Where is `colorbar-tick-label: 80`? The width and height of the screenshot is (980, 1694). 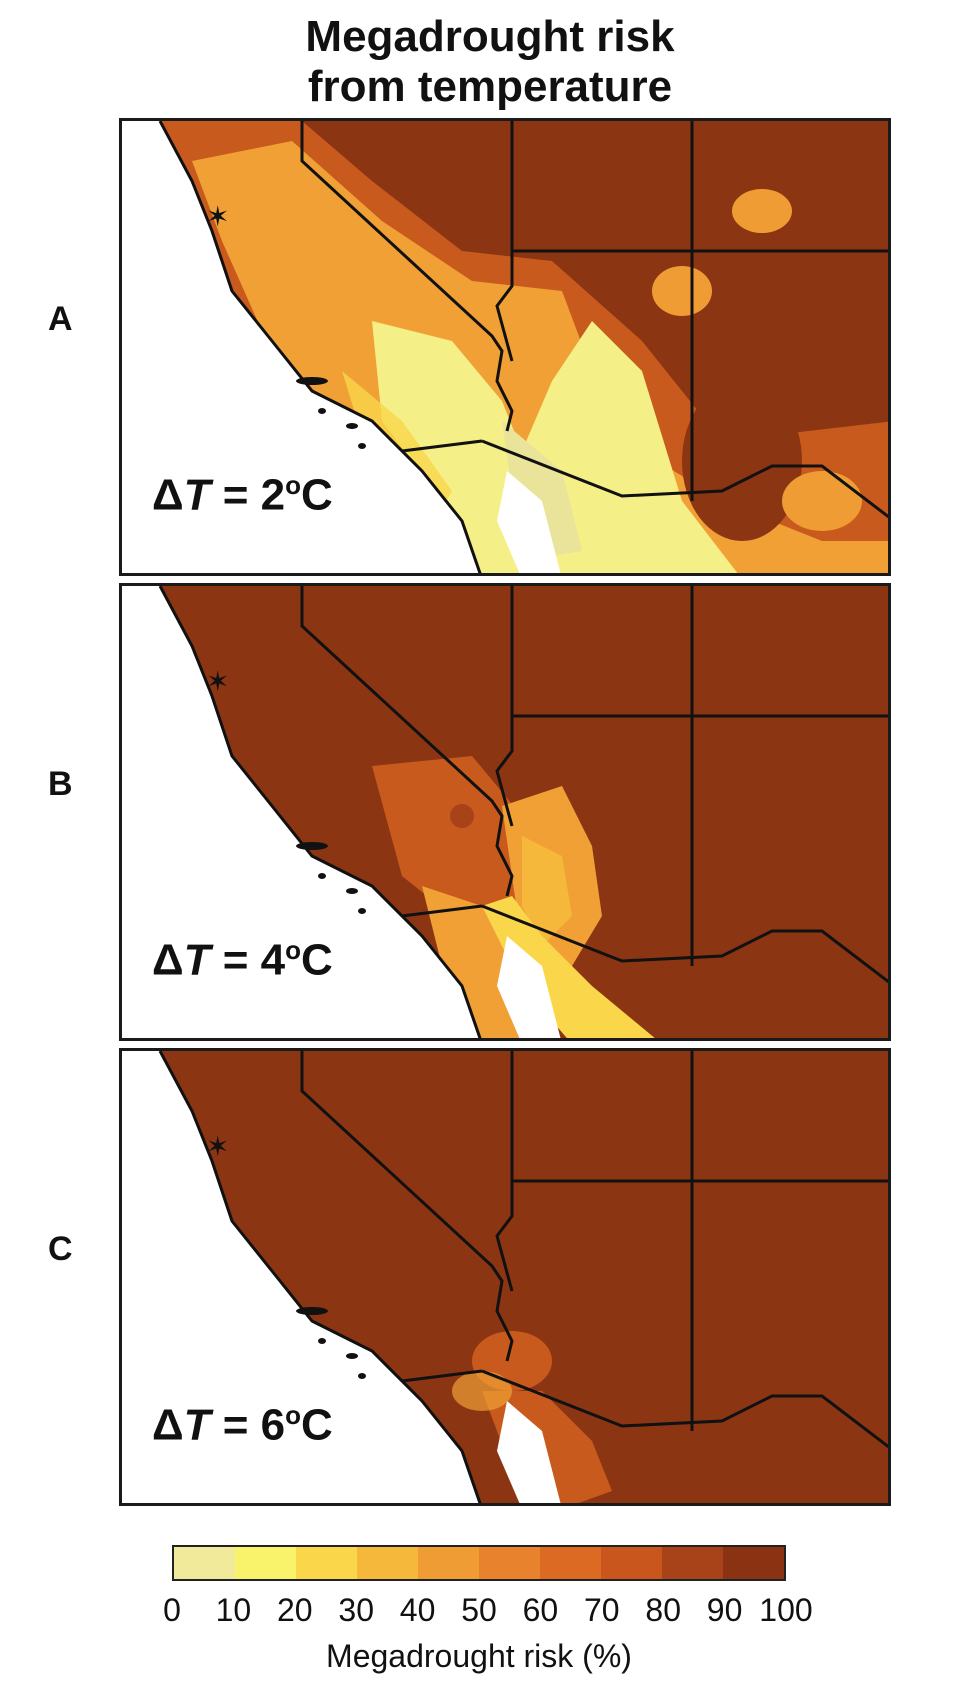
colorbar-tick-label: 80 is located at coordinates (663, 1610).